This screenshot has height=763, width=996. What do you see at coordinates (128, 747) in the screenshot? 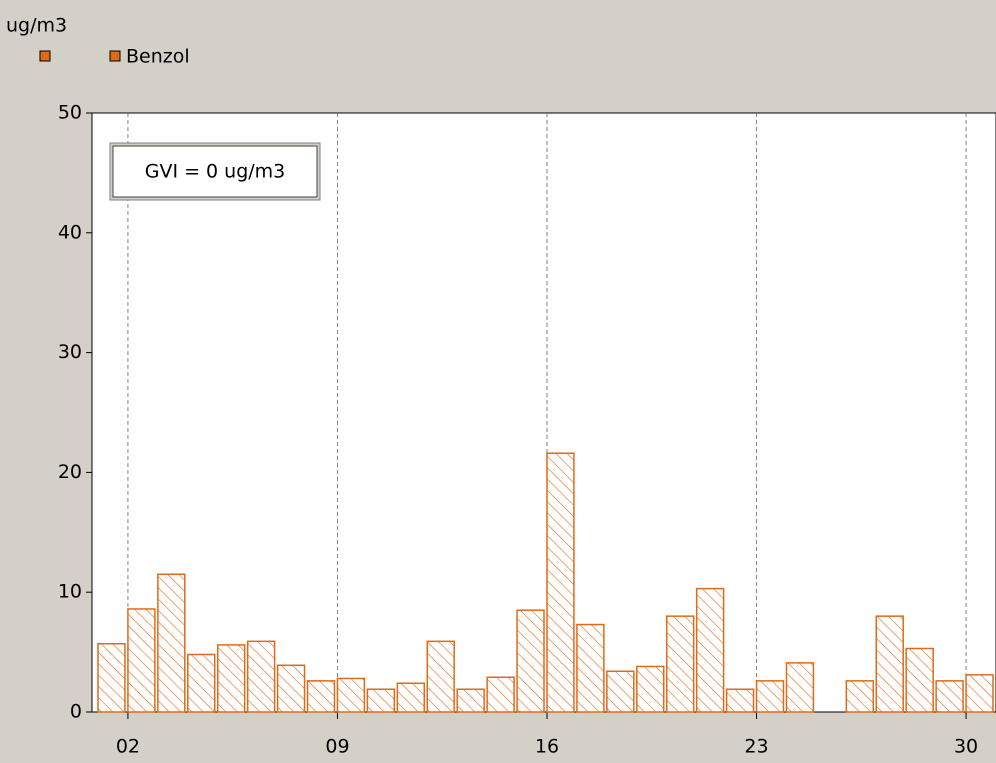
I see `x-tick-label: 02` at bounding box center [128, 747].